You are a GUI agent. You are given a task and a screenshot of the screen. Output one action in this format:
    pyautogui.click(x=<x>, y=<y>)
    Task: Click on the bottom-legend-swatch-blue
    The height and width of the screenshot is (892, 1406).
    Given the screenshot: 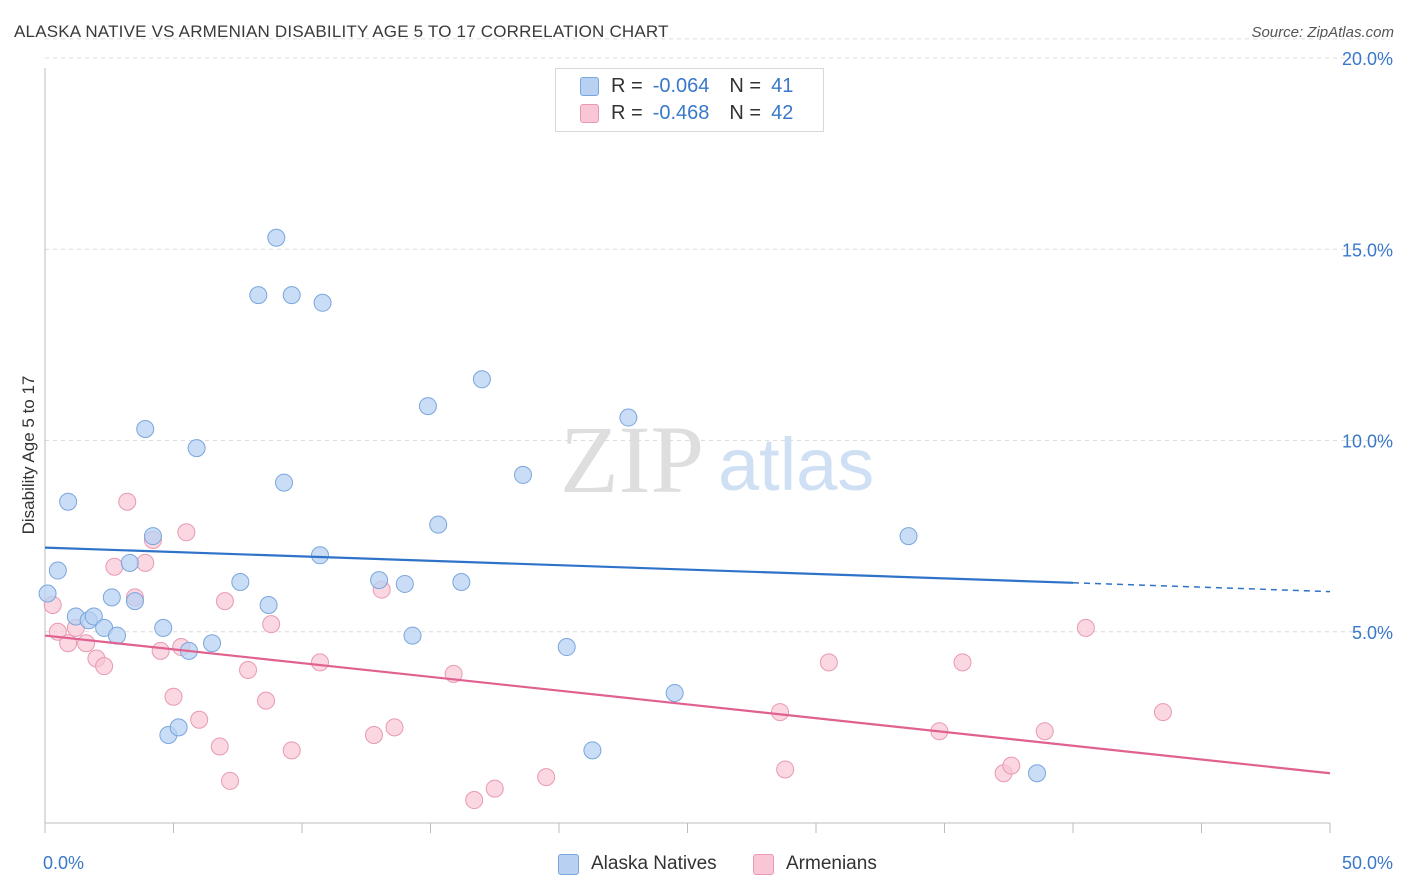 What is the action you would take?
    pyautogui.click(x=568, y=864)
    